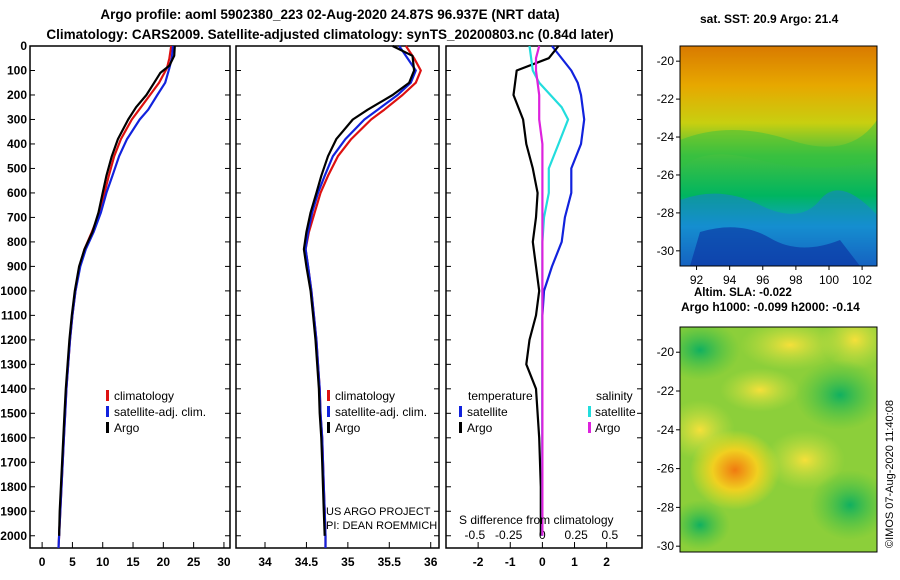  Describe the element at coordinates (17, 168) in the screenshot. I see `depth-tick-label: 500` at that location.